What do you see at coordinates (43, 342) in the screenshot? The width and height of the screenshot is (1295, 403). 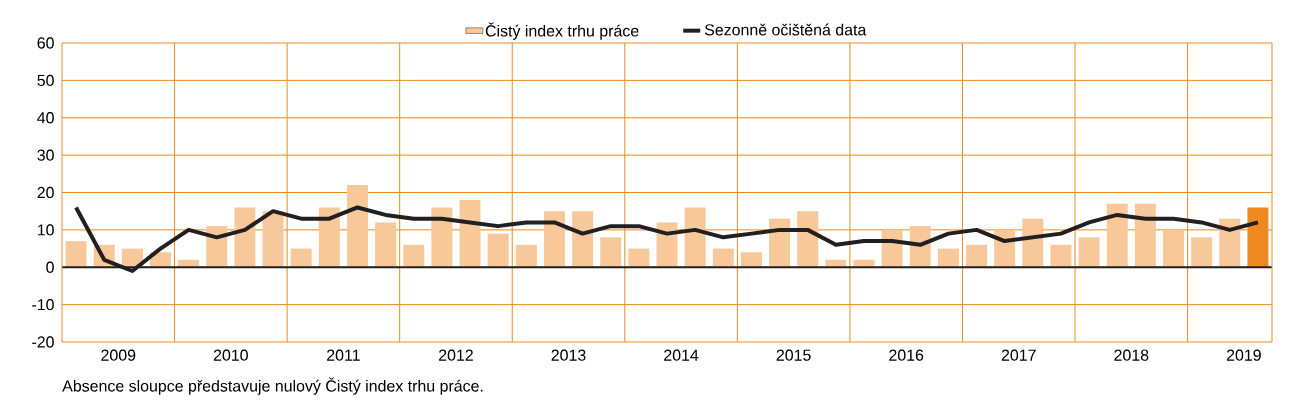 I see `y-tick-label: -20` at bounding box center [43, 342].